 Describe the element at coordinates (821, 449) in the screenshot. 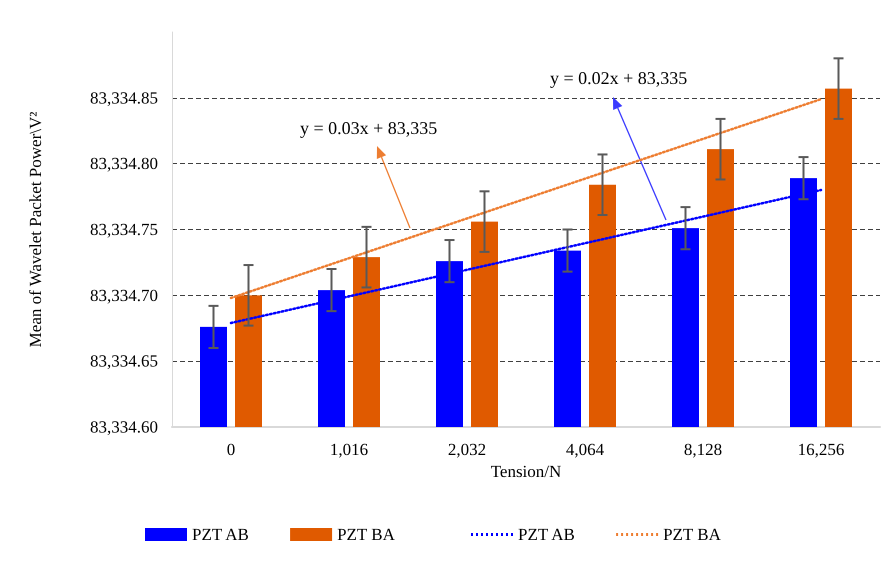

I see `x-tick-label: 16,256` at that location.